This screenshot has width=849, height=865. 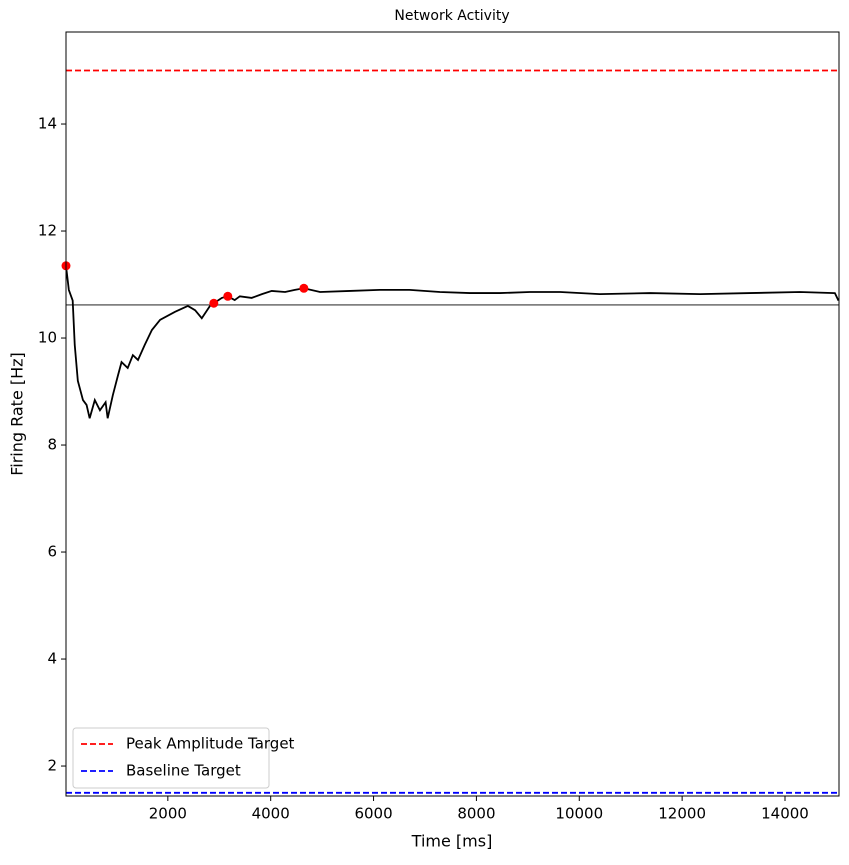 I want to click on y-tick-label: 2, so click(x=52, y=766).